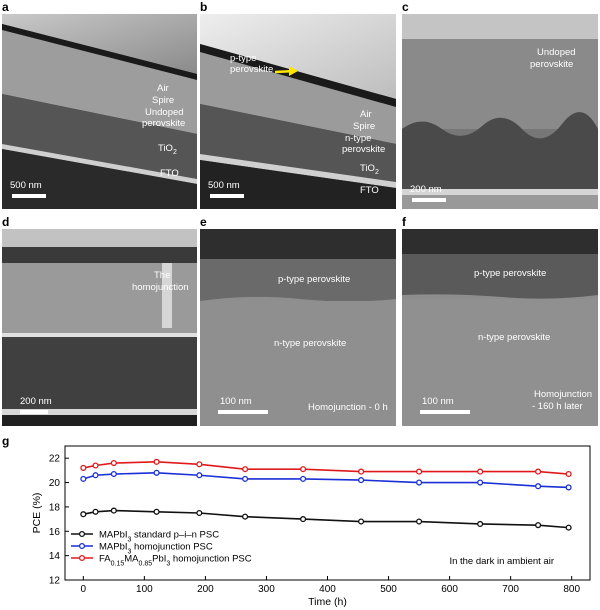 The height and width of the screenshot is (610, 600). Describe the element at coordinates (84, 589) in the screenshot. I see `x-tick-label: 0` at that location.